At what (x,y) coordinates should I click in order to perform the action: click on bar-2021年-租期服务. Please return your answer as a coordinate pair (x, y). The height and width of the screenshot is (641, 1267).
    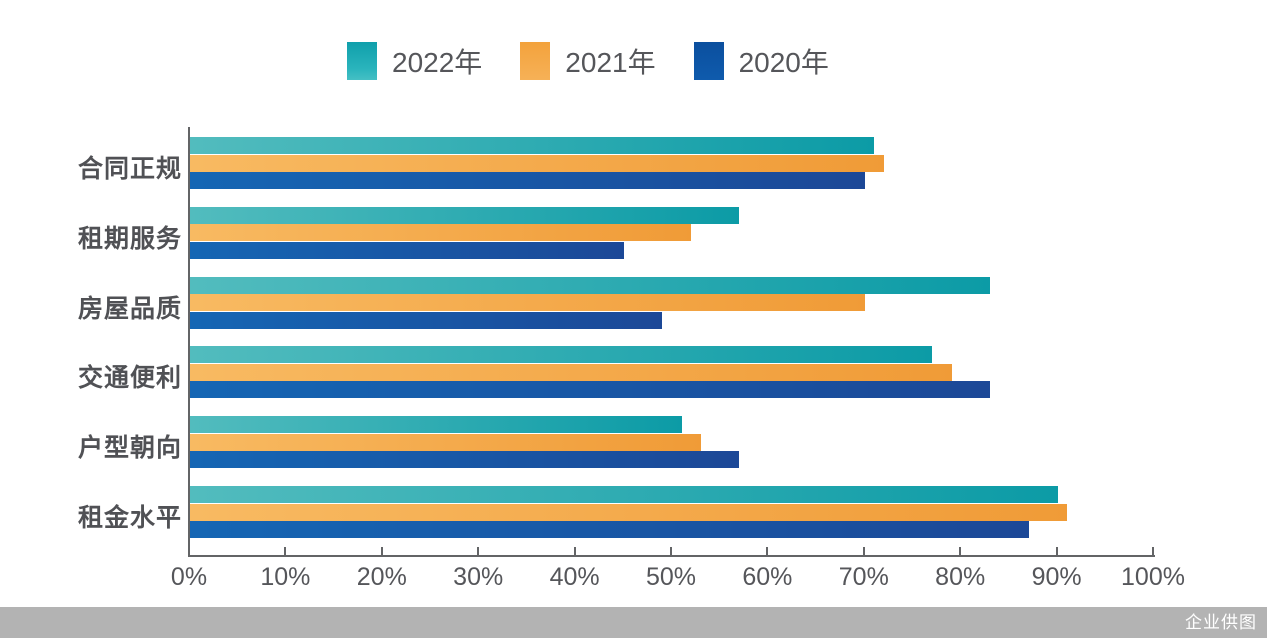
    Looking at the image, I should click on (441, 233).